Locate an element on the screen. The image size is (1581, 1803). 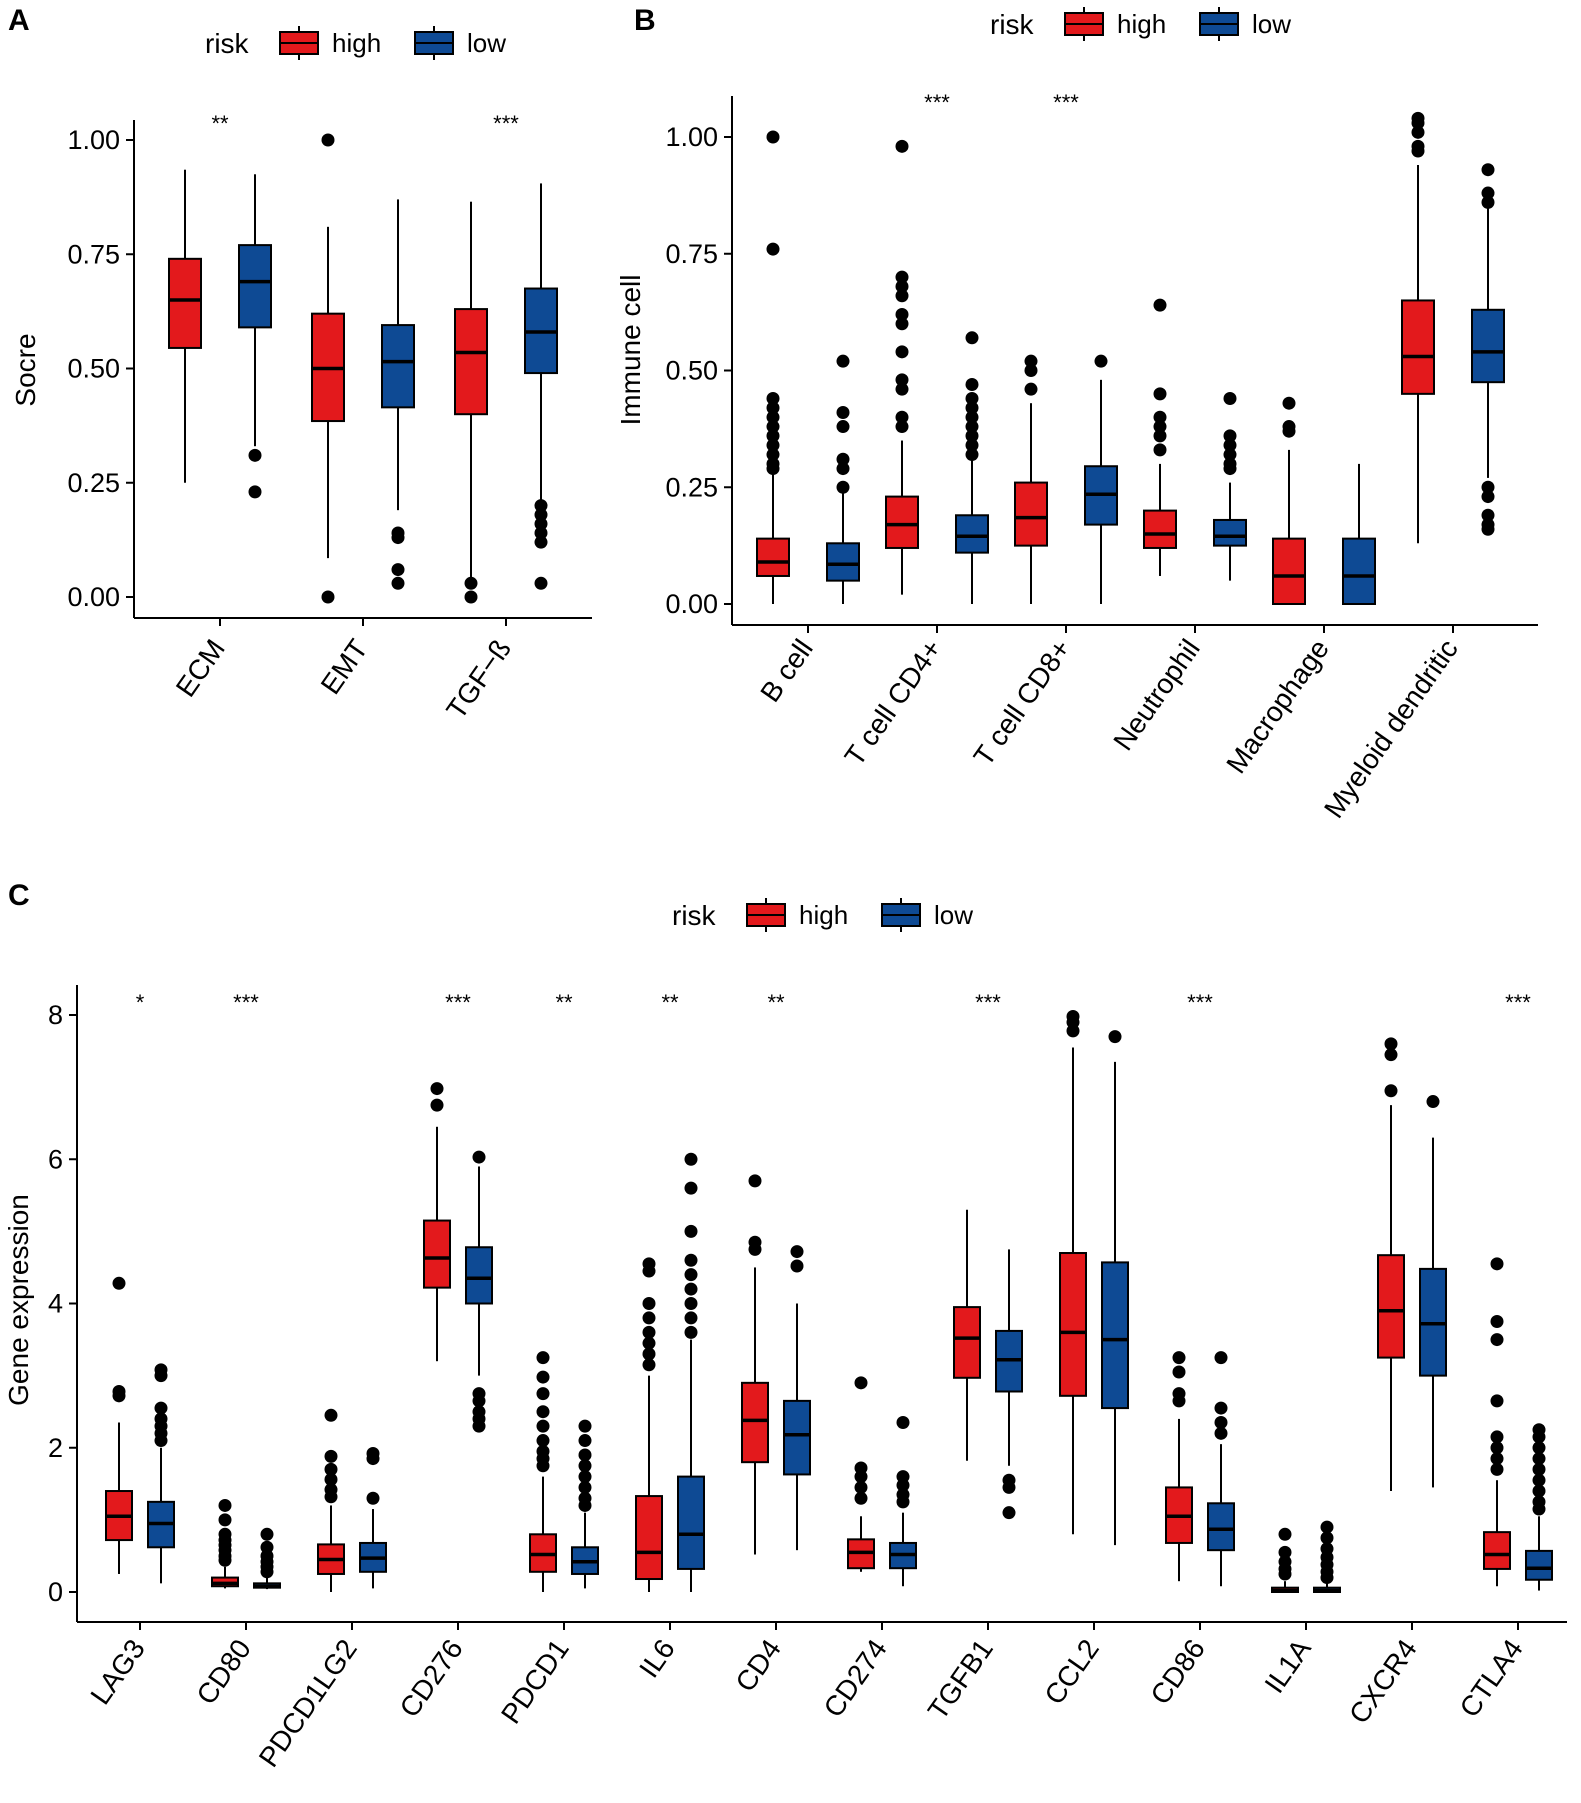
x-tick-label: ECM is located at coordinates (200, 668).